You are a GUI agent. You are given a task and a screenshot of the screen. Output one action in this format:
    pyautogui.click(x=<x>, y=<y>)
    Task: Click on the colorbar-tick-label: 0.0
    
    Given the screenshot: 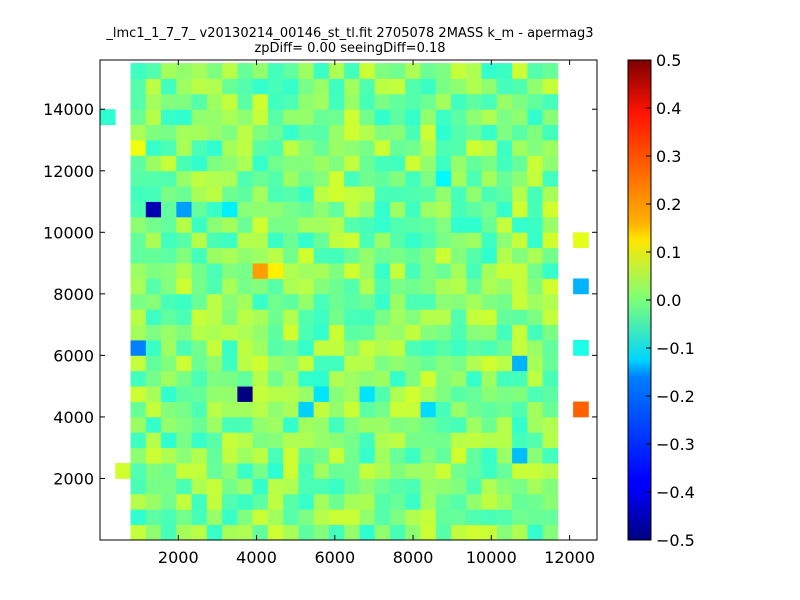 What is the action you would take?
    pyautogui.click(x=668, y=300)
    